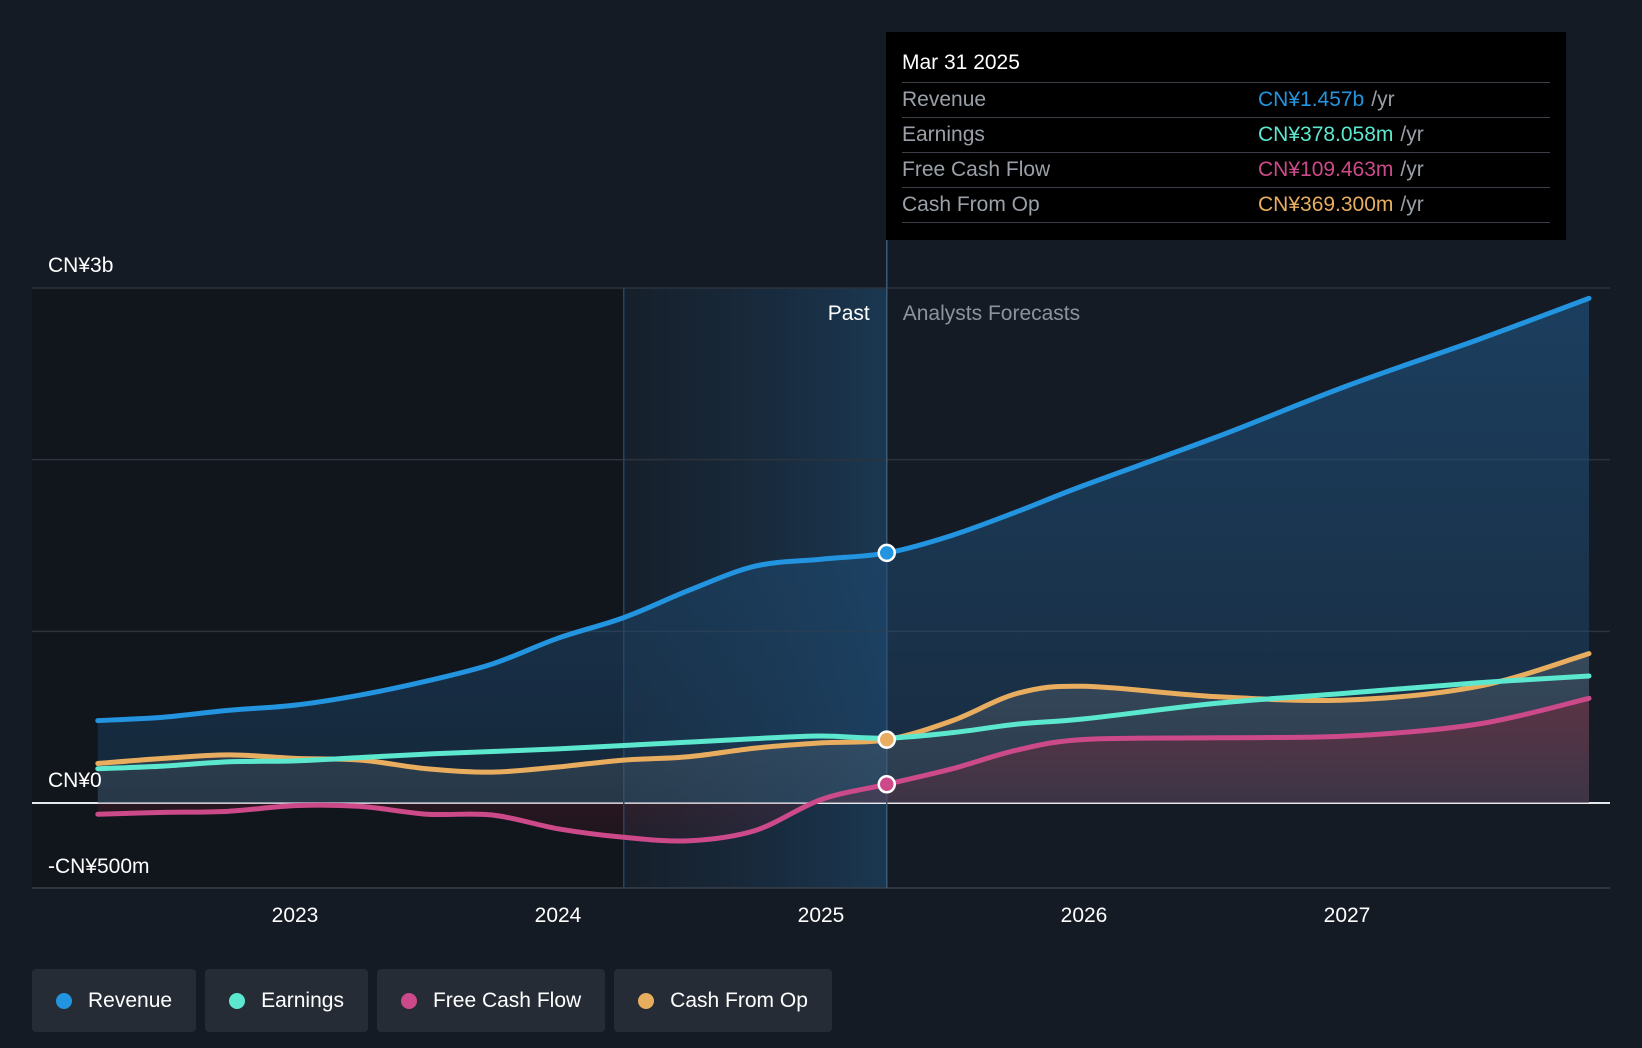 The height and width of the screenshot is (1048, 1642). What do you see at coordinates (75, 780) in the screenshot?
I see `y-tick-label: CN¥0` at bounding box center [75, 780].